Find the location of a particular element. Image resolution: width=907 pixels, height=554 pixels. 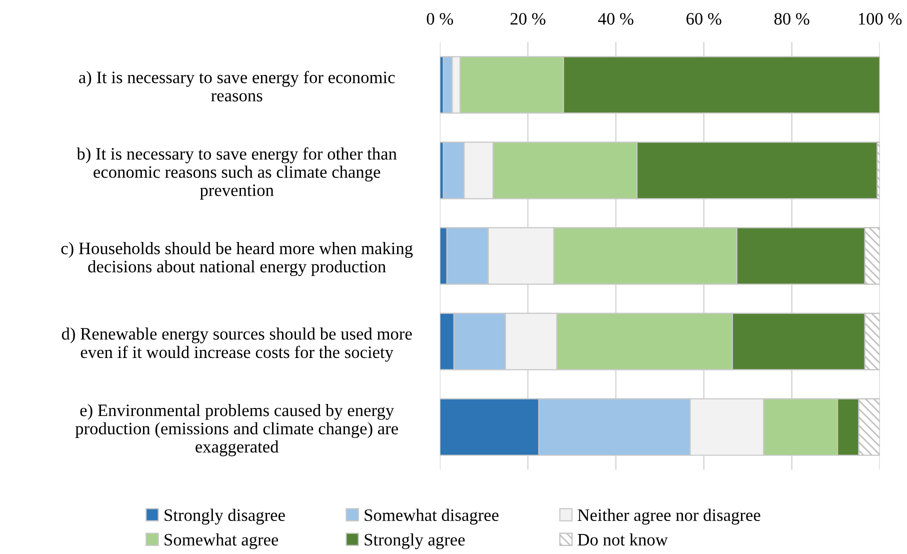

x-tick-label: 100 % is located at coordinates (880, 18).